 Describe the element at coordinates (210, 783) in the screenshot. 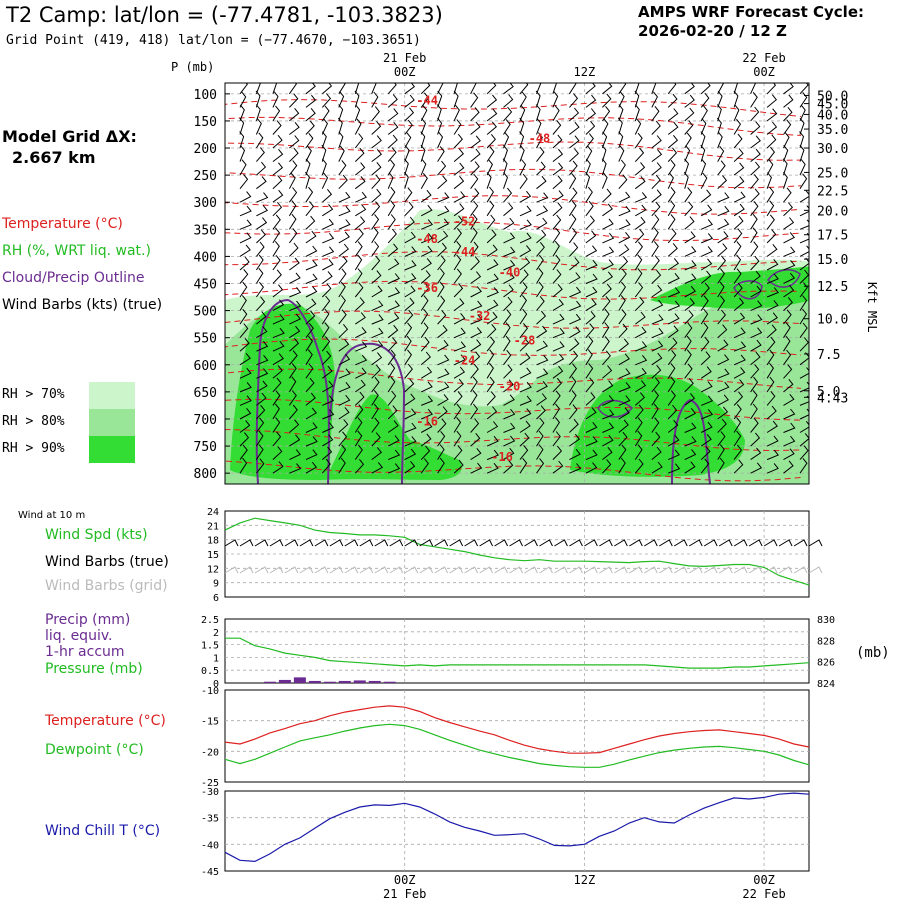

I see `y-tick-label: -25` at that location.